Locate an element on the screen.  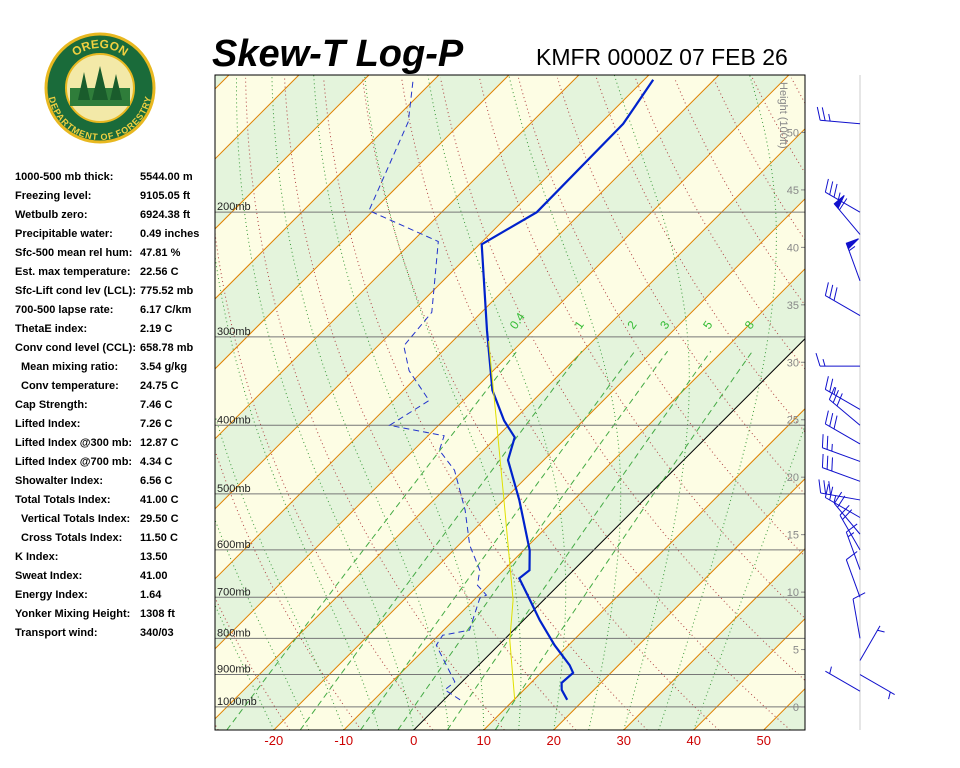
index-value: 6.17 C/km is located at coordinates (166, 310).